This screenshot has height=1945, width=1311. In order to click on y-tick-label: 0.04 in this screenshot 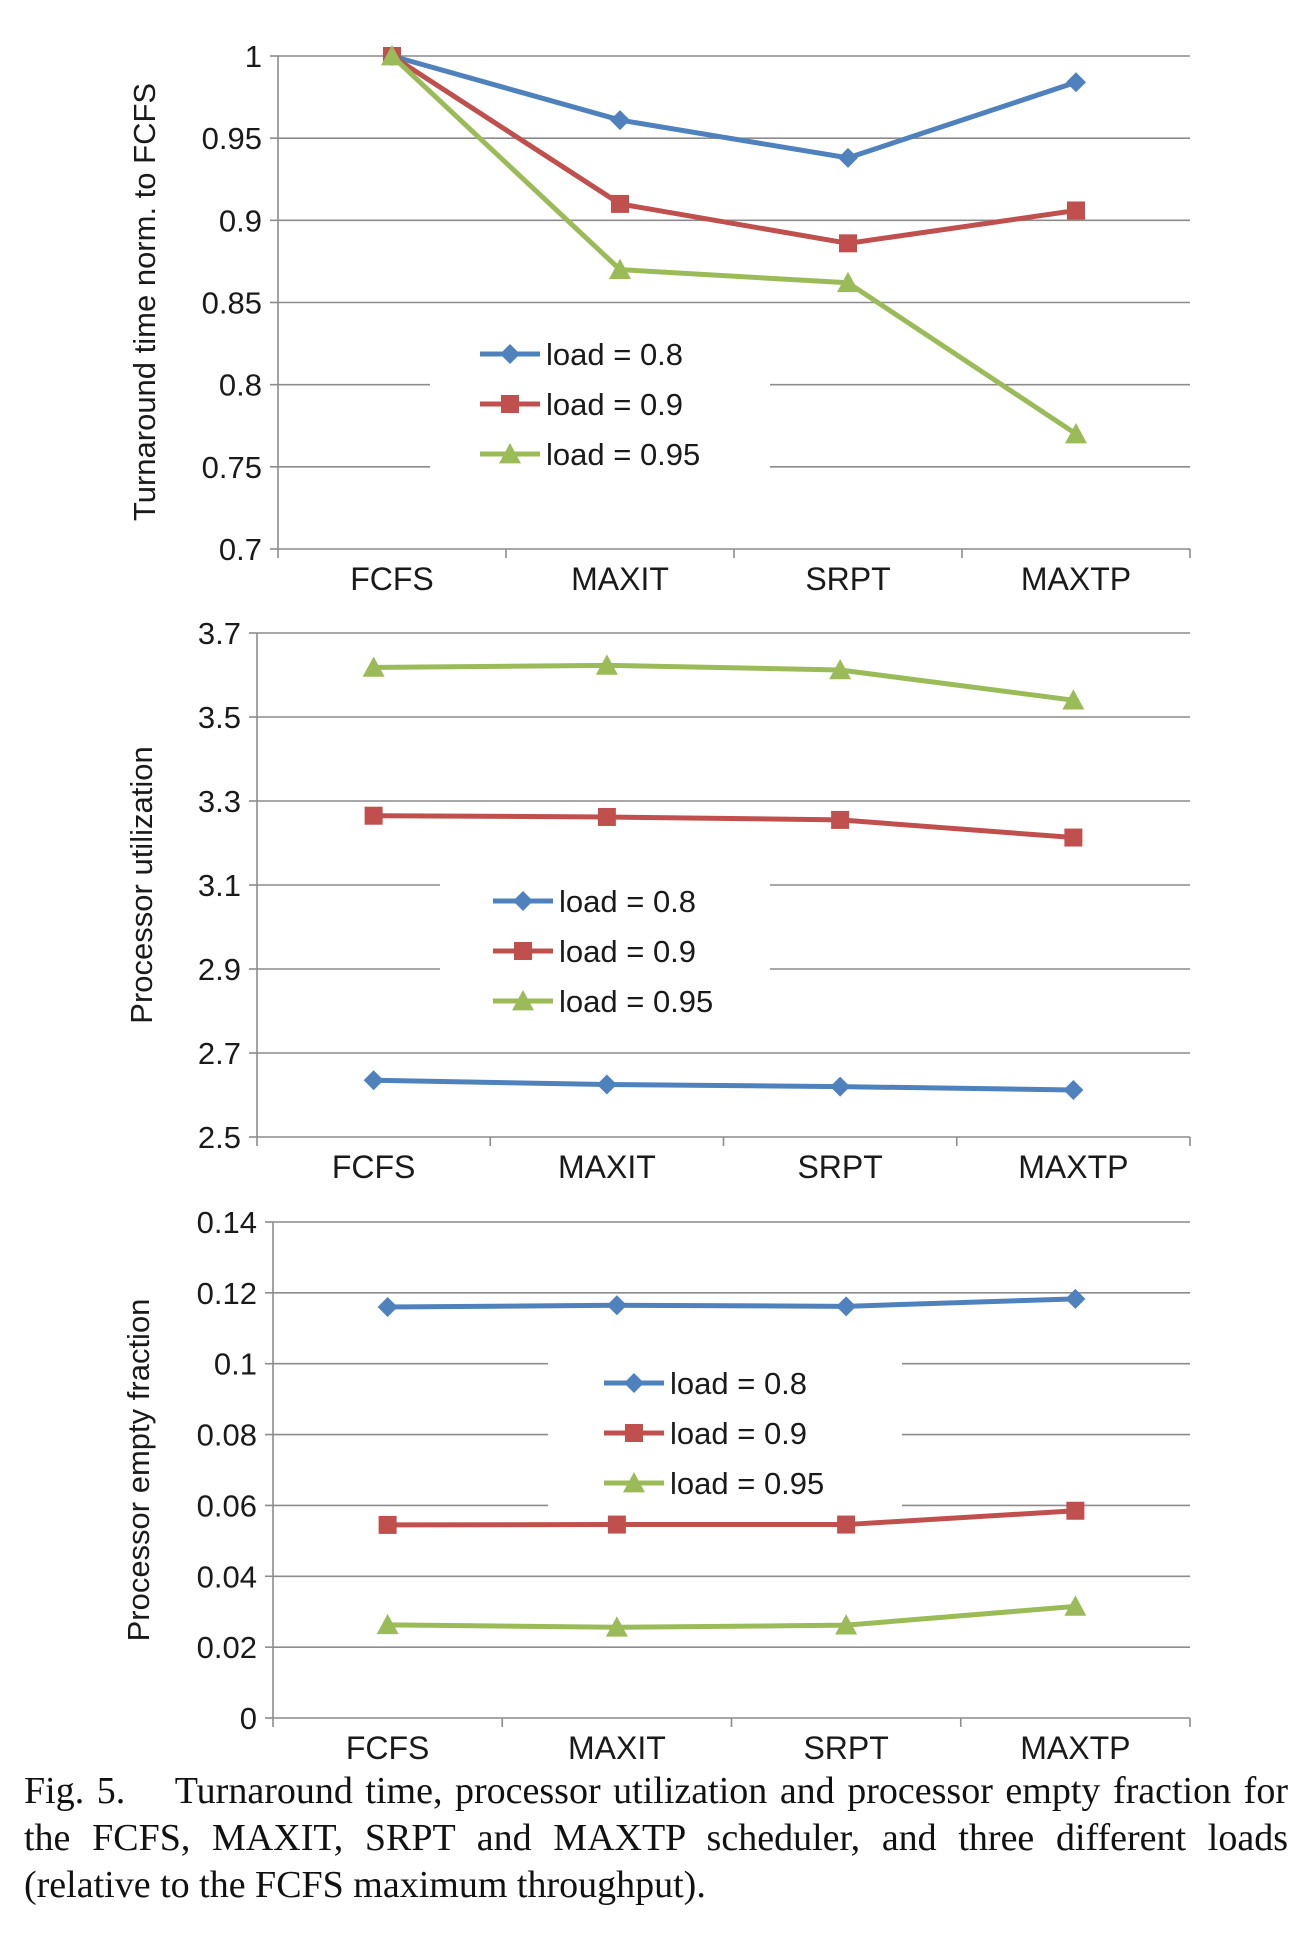, I will do `click(227, 1576)`.